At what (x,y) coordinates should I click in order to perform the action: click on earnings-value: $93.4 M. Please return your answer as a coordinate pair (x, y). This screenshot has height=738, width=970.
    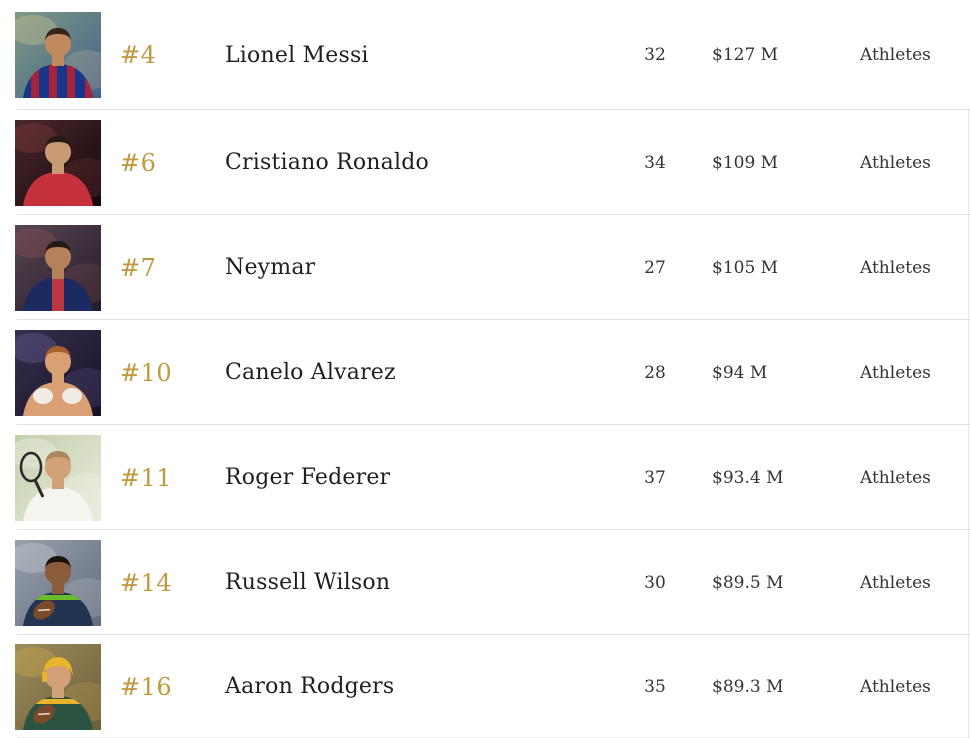
    Looking at the image, I should click on (748, 477).